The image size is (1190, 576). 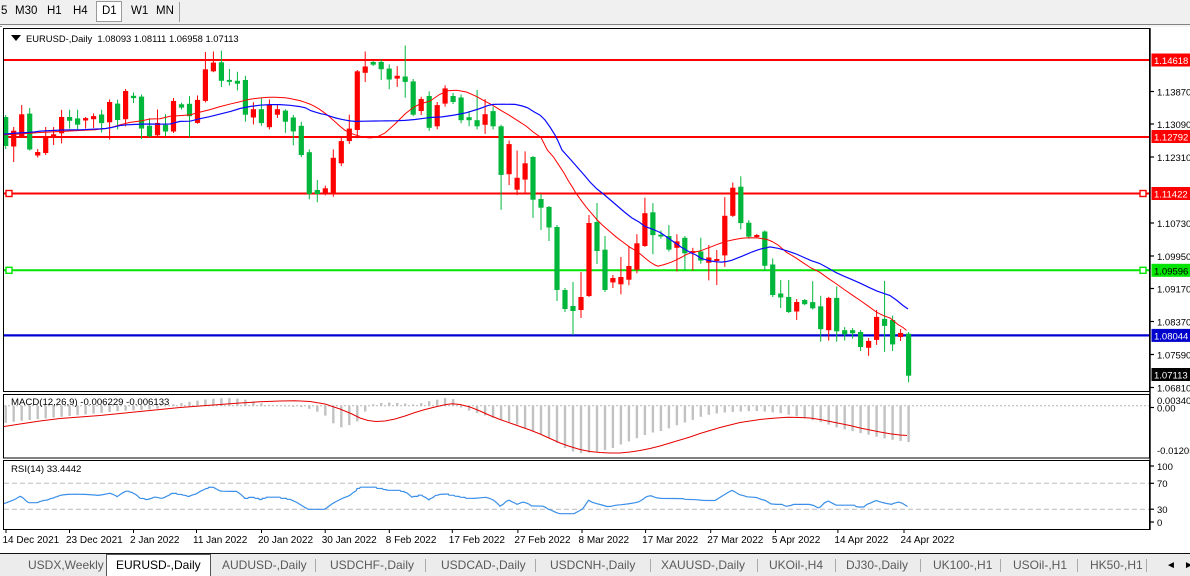 What do you see at coordinates (1171, 138) in the screenshot?
I see `svg-text: 1.12792` at bounding box center [1171, 138].